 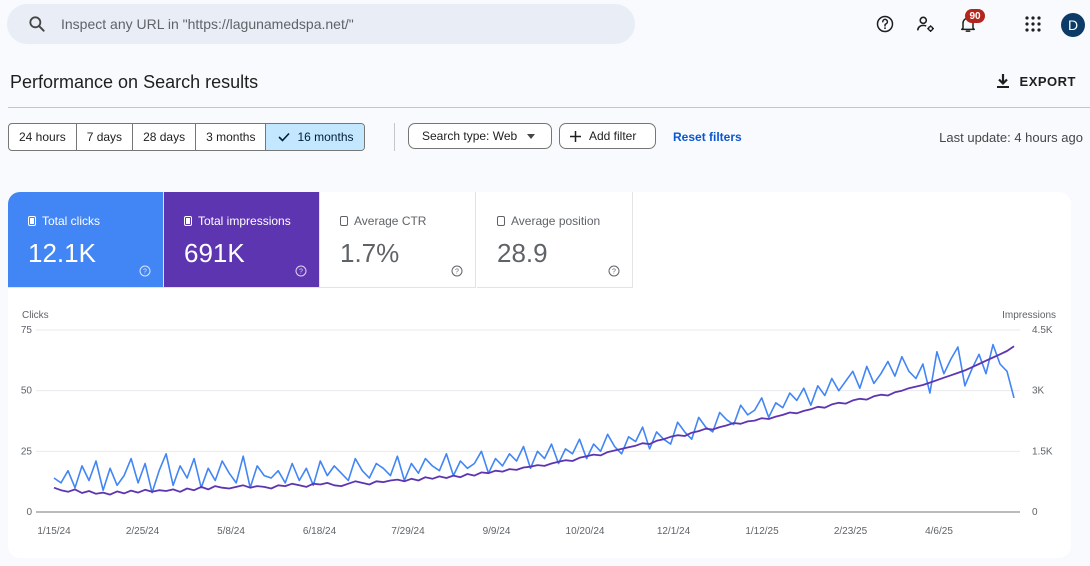 What do you see at coordinates (27, 391) in the screenshot?
I see `left-axis-tick-label: 50` at bounding box center [27, 391].